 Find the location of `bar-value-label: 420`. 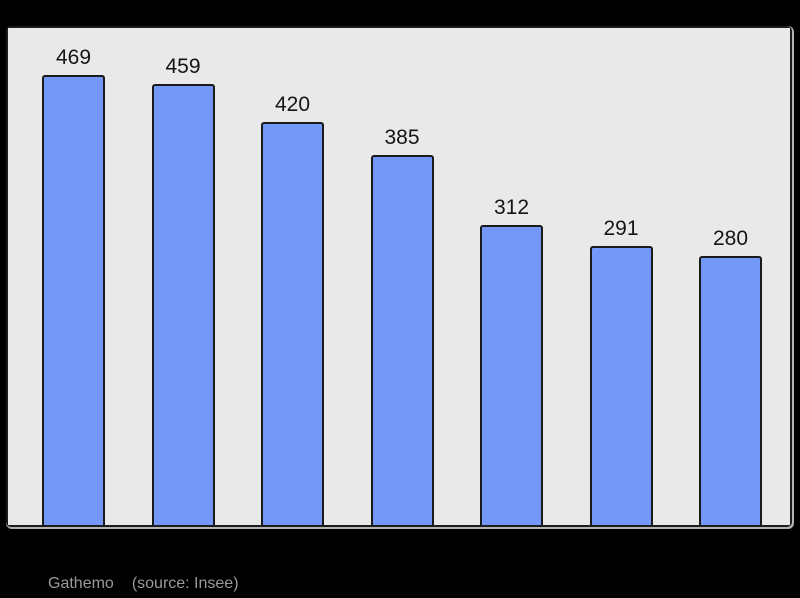

bar-value-label: 420 is located at coordinates (292, 104).